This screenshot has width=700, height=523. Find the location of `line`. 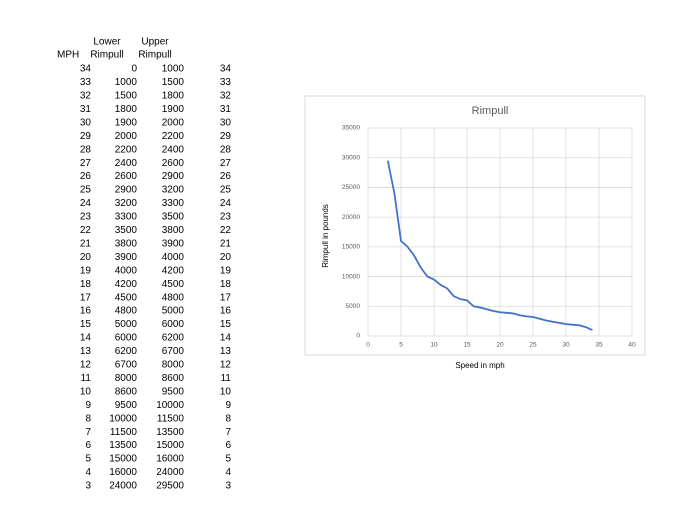

line is located at coordinates (489, 245).